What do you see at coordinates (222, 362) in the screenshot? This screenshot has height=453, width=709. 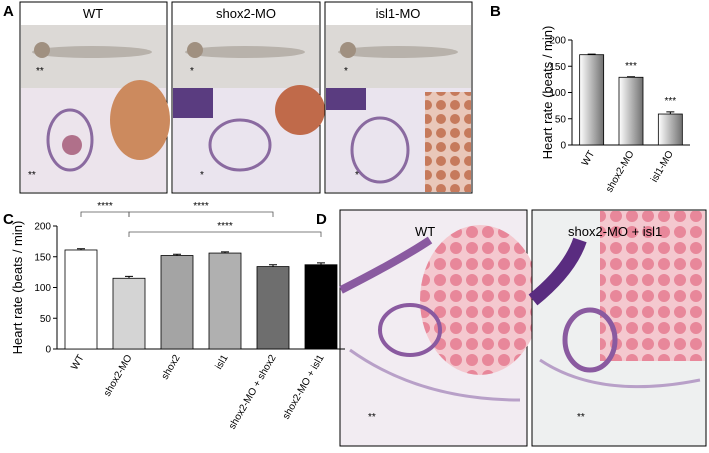 I see `x-tick-label: isl1` at bounding box center [222, 362].